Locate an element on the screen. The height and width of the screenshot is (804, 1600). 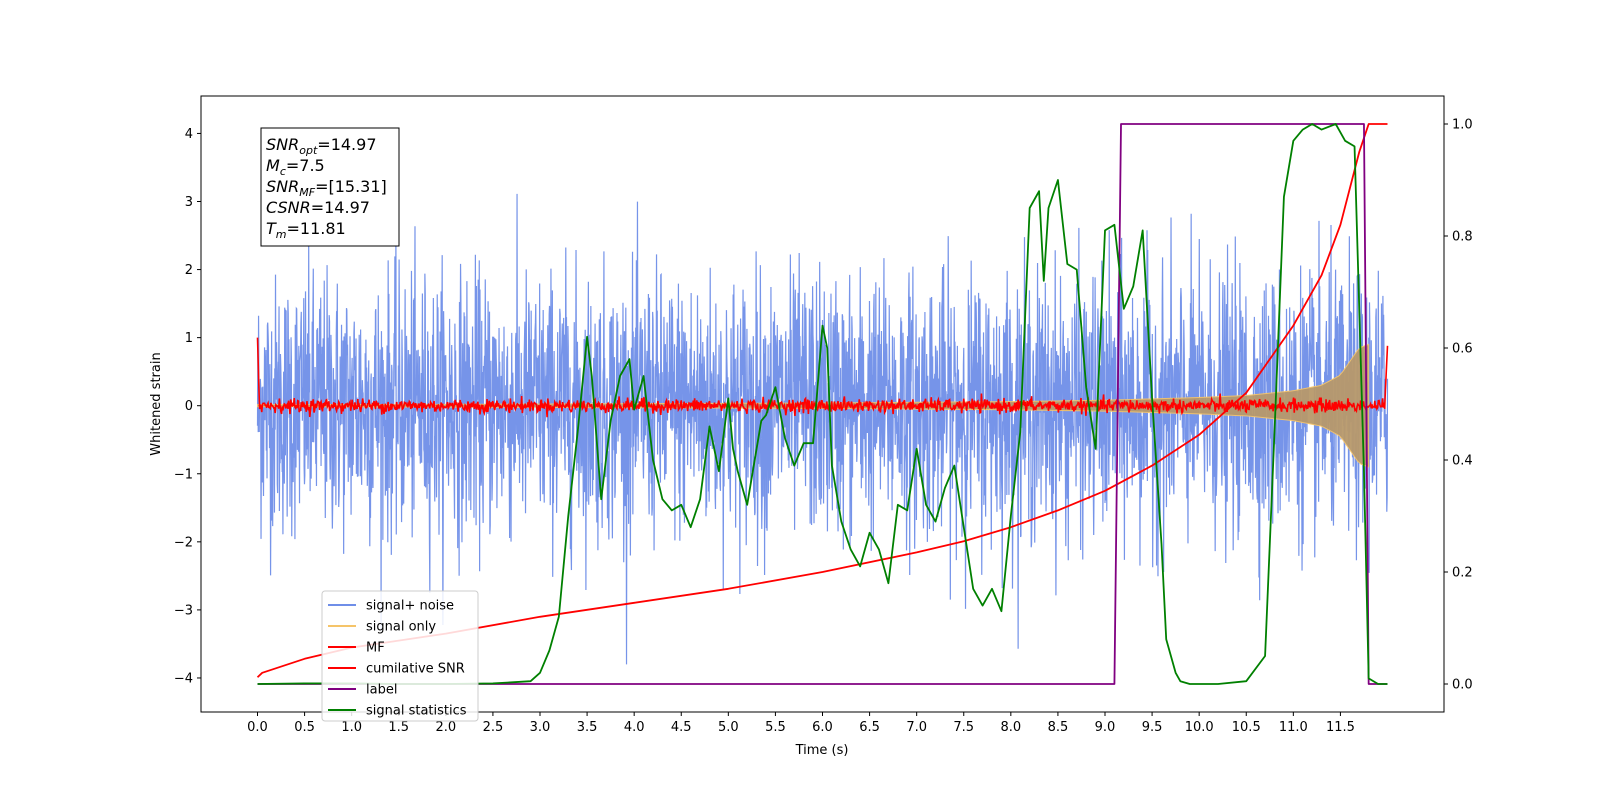
legend-label: cumilative SNR is located at coordinates (415, 669).